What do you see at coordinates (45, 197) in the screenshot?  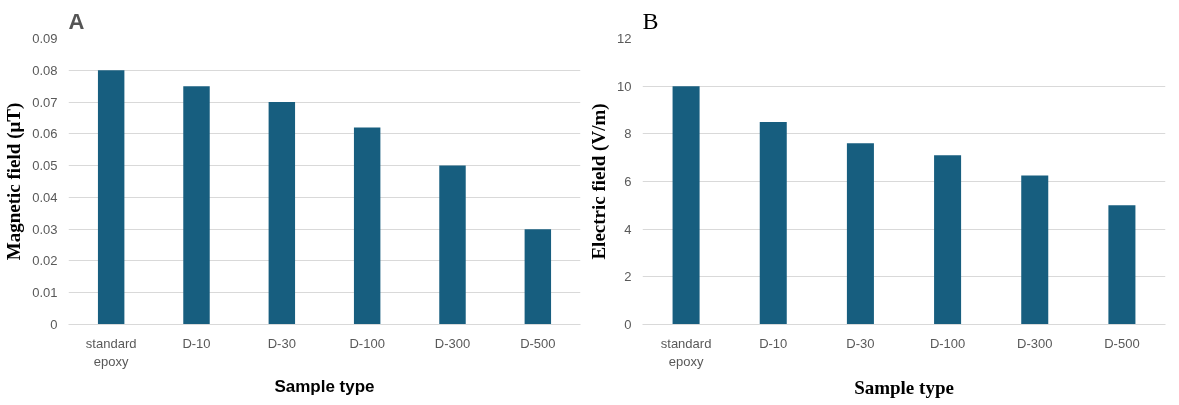 I see `y-tick-label: 0.04` at bounding box center [45, 197].